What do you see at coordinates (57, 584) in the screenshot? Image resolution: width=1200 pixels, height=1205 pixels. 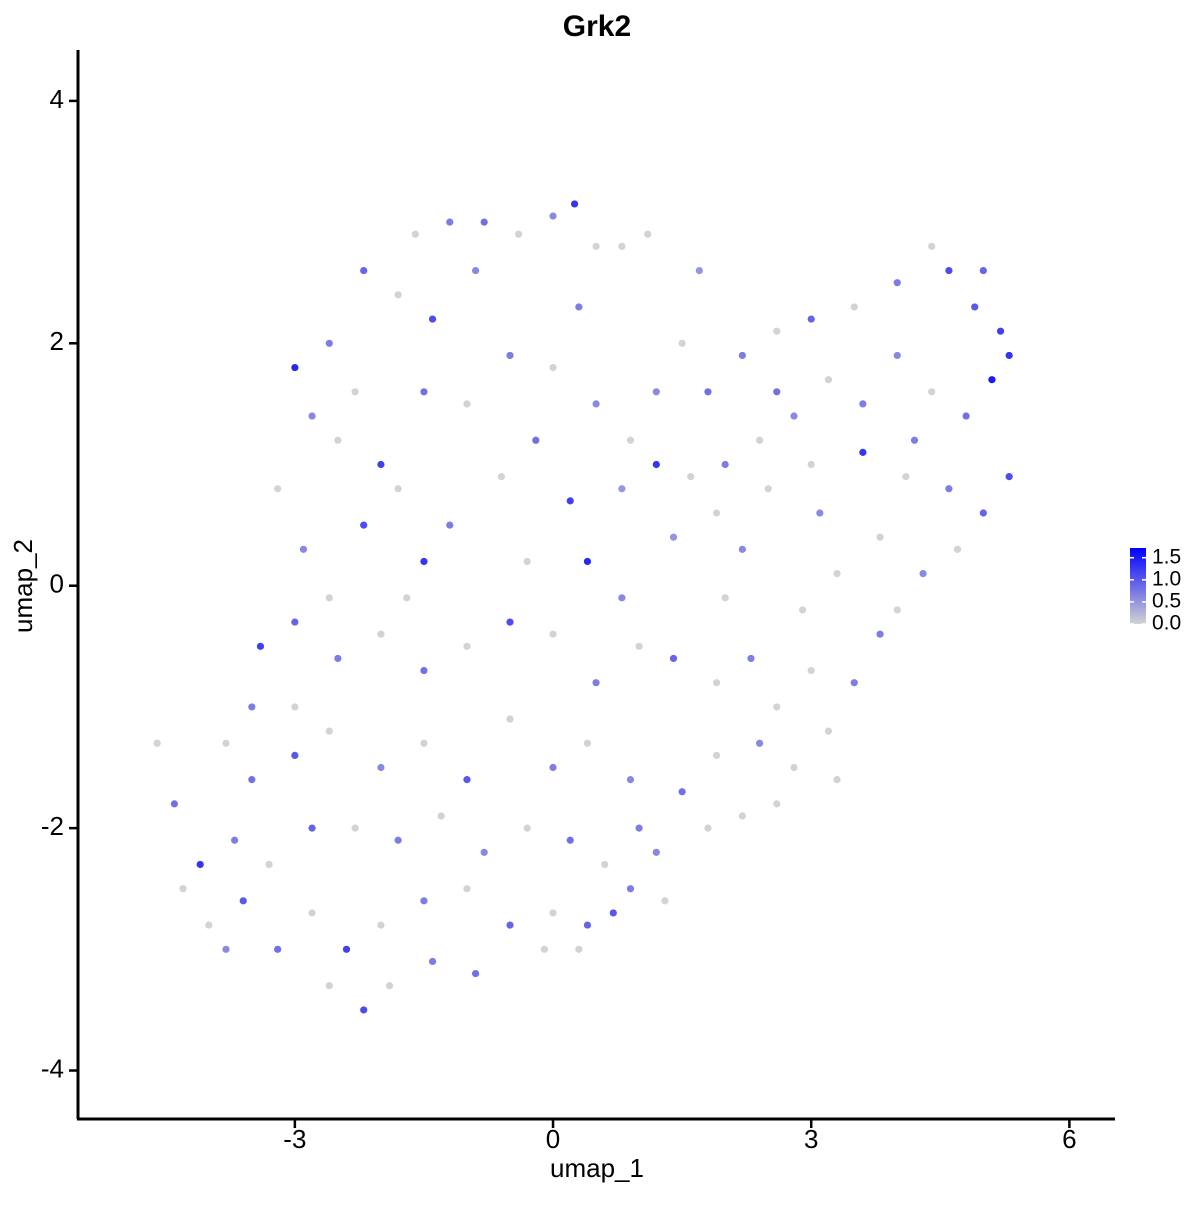 I see `y-tick-label: 0` at bounding box center [57, 584].